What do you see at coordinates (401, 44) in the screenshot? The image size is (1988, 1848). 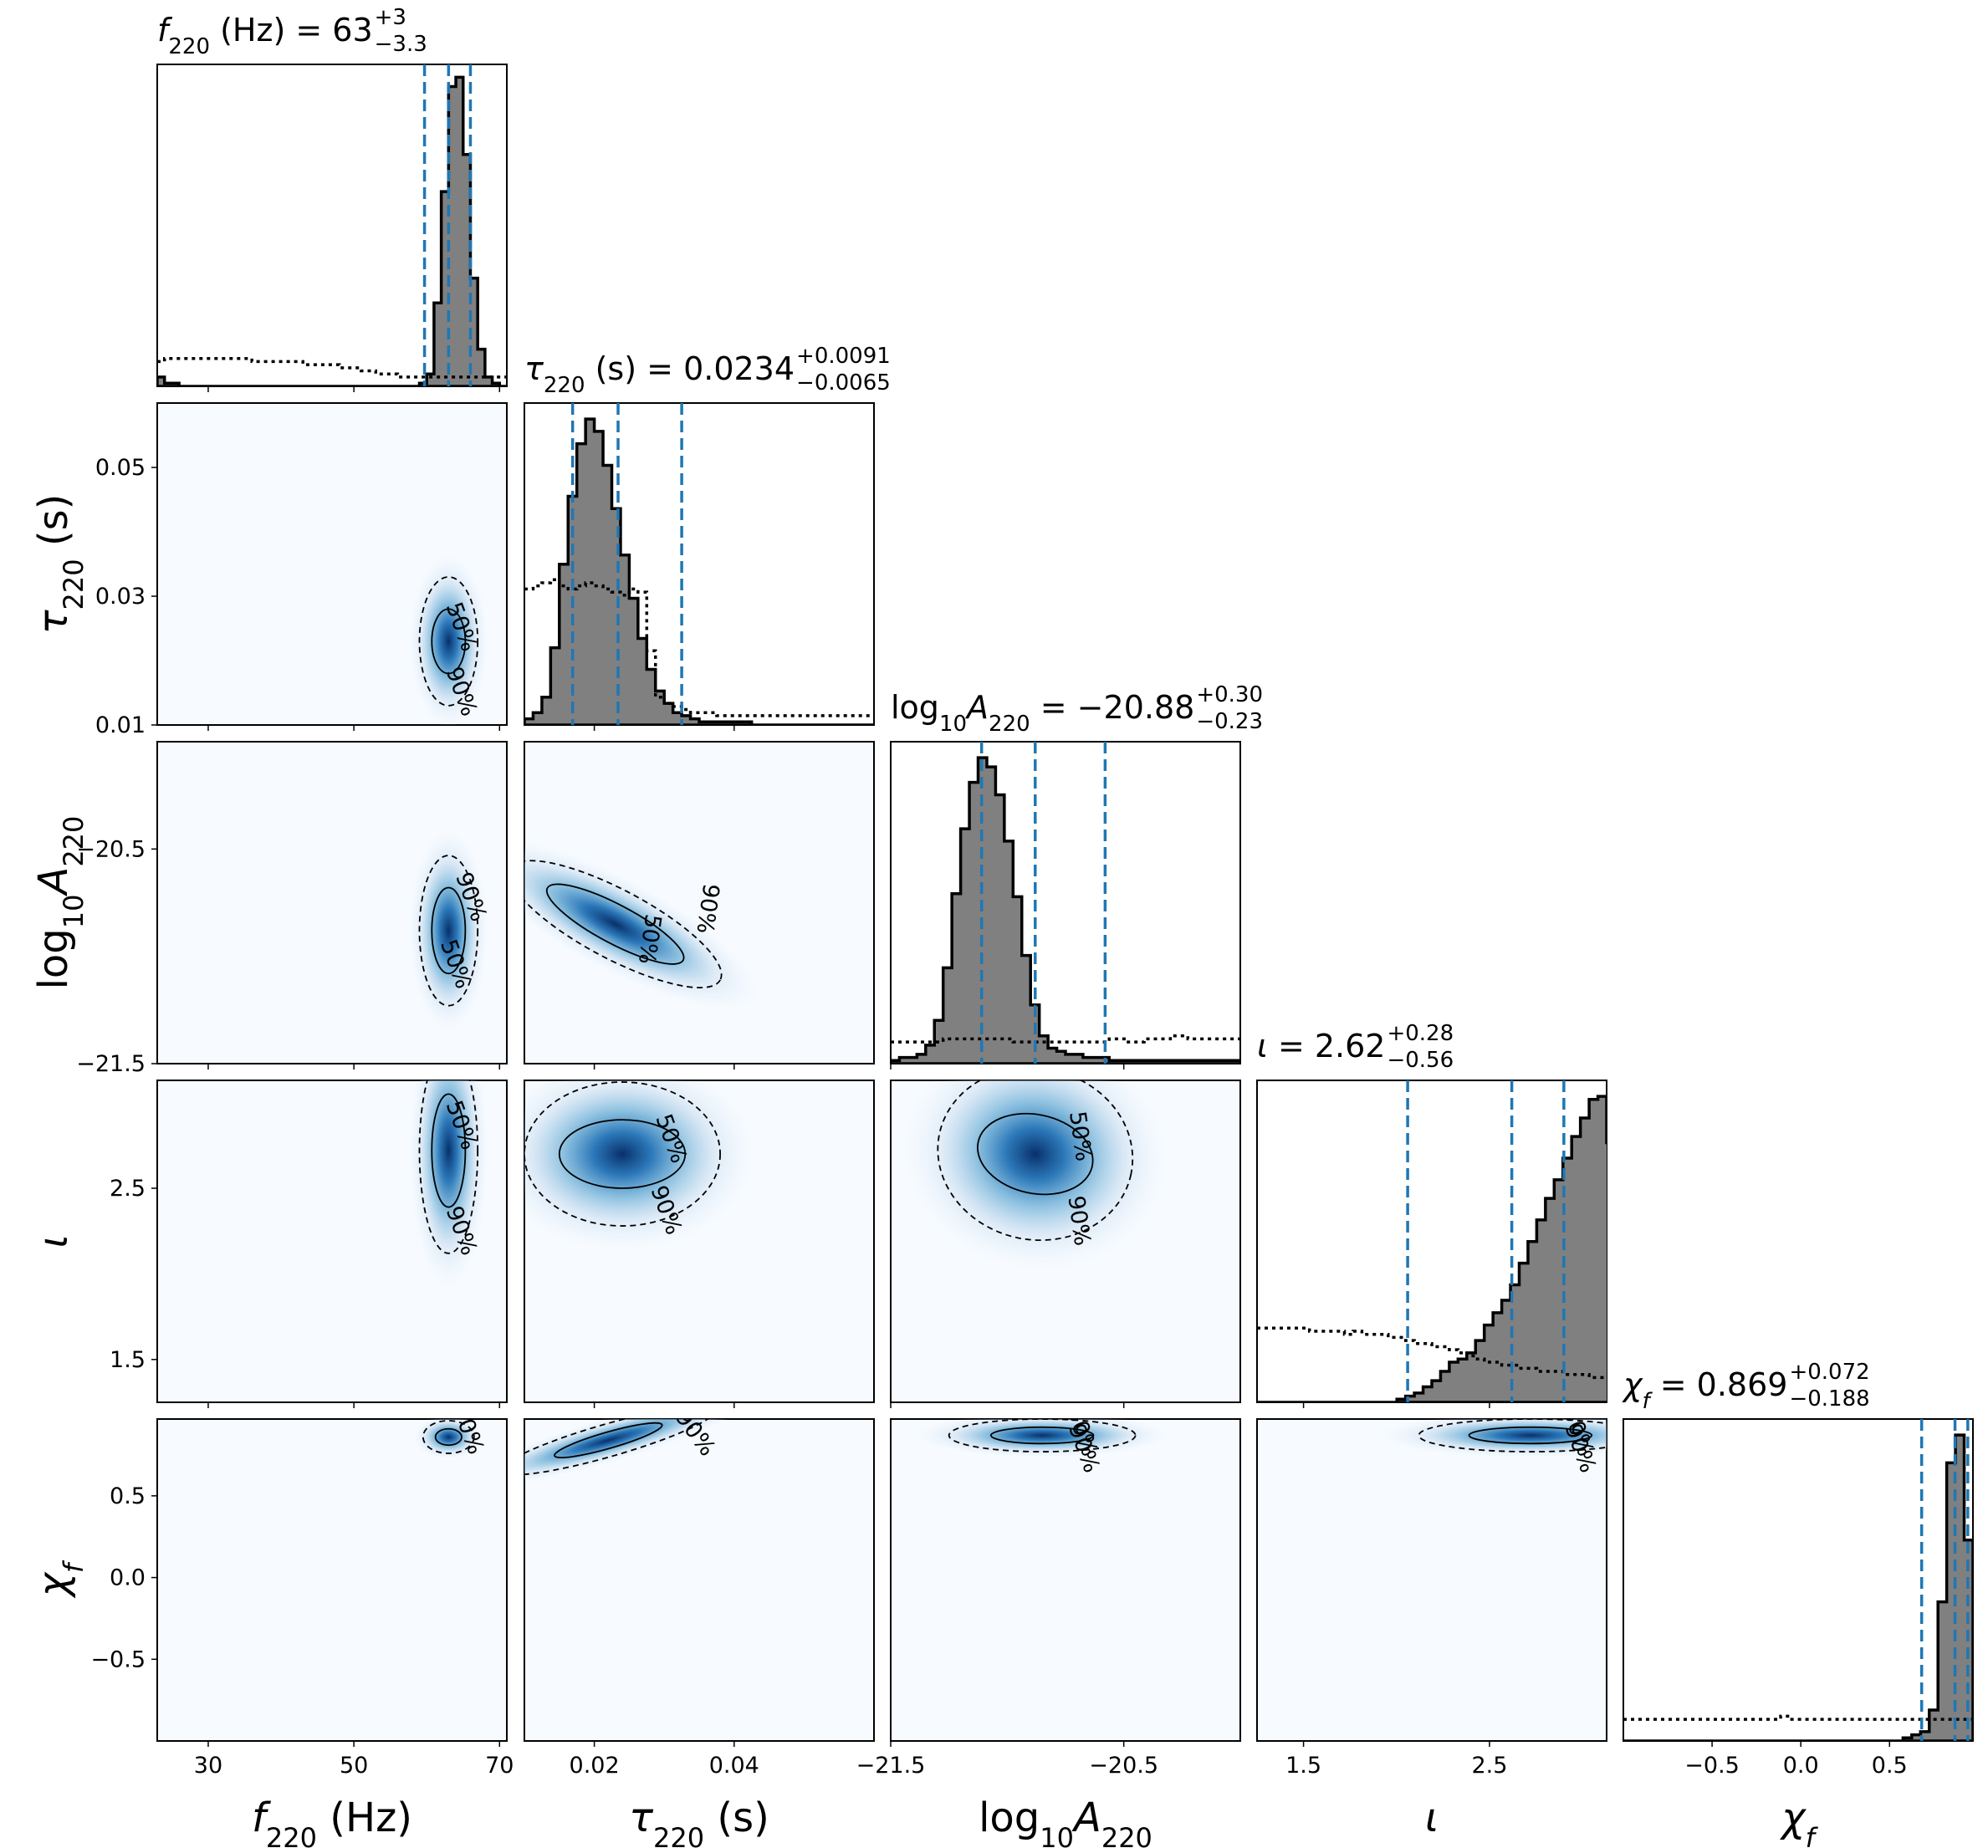 I see `title-minus: −3.3` at bounding box center [401, 44].